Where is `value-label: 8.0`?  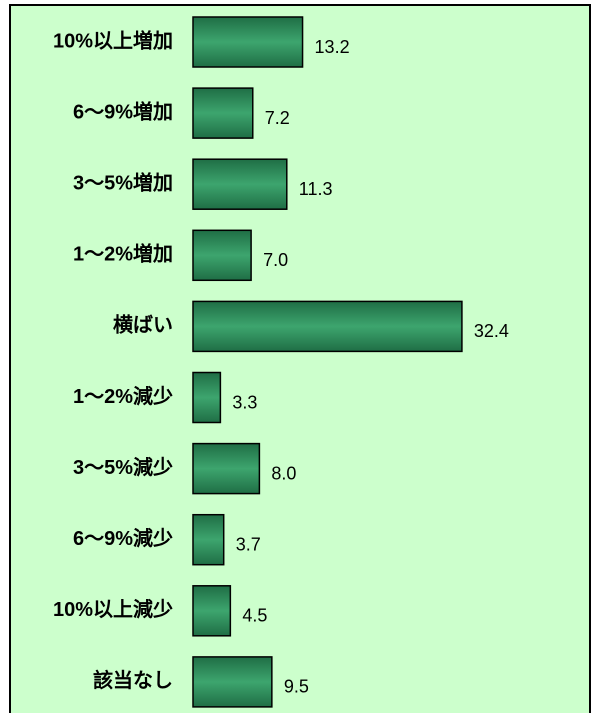 value-label: 8.0 is located at coordinates (283, 473).